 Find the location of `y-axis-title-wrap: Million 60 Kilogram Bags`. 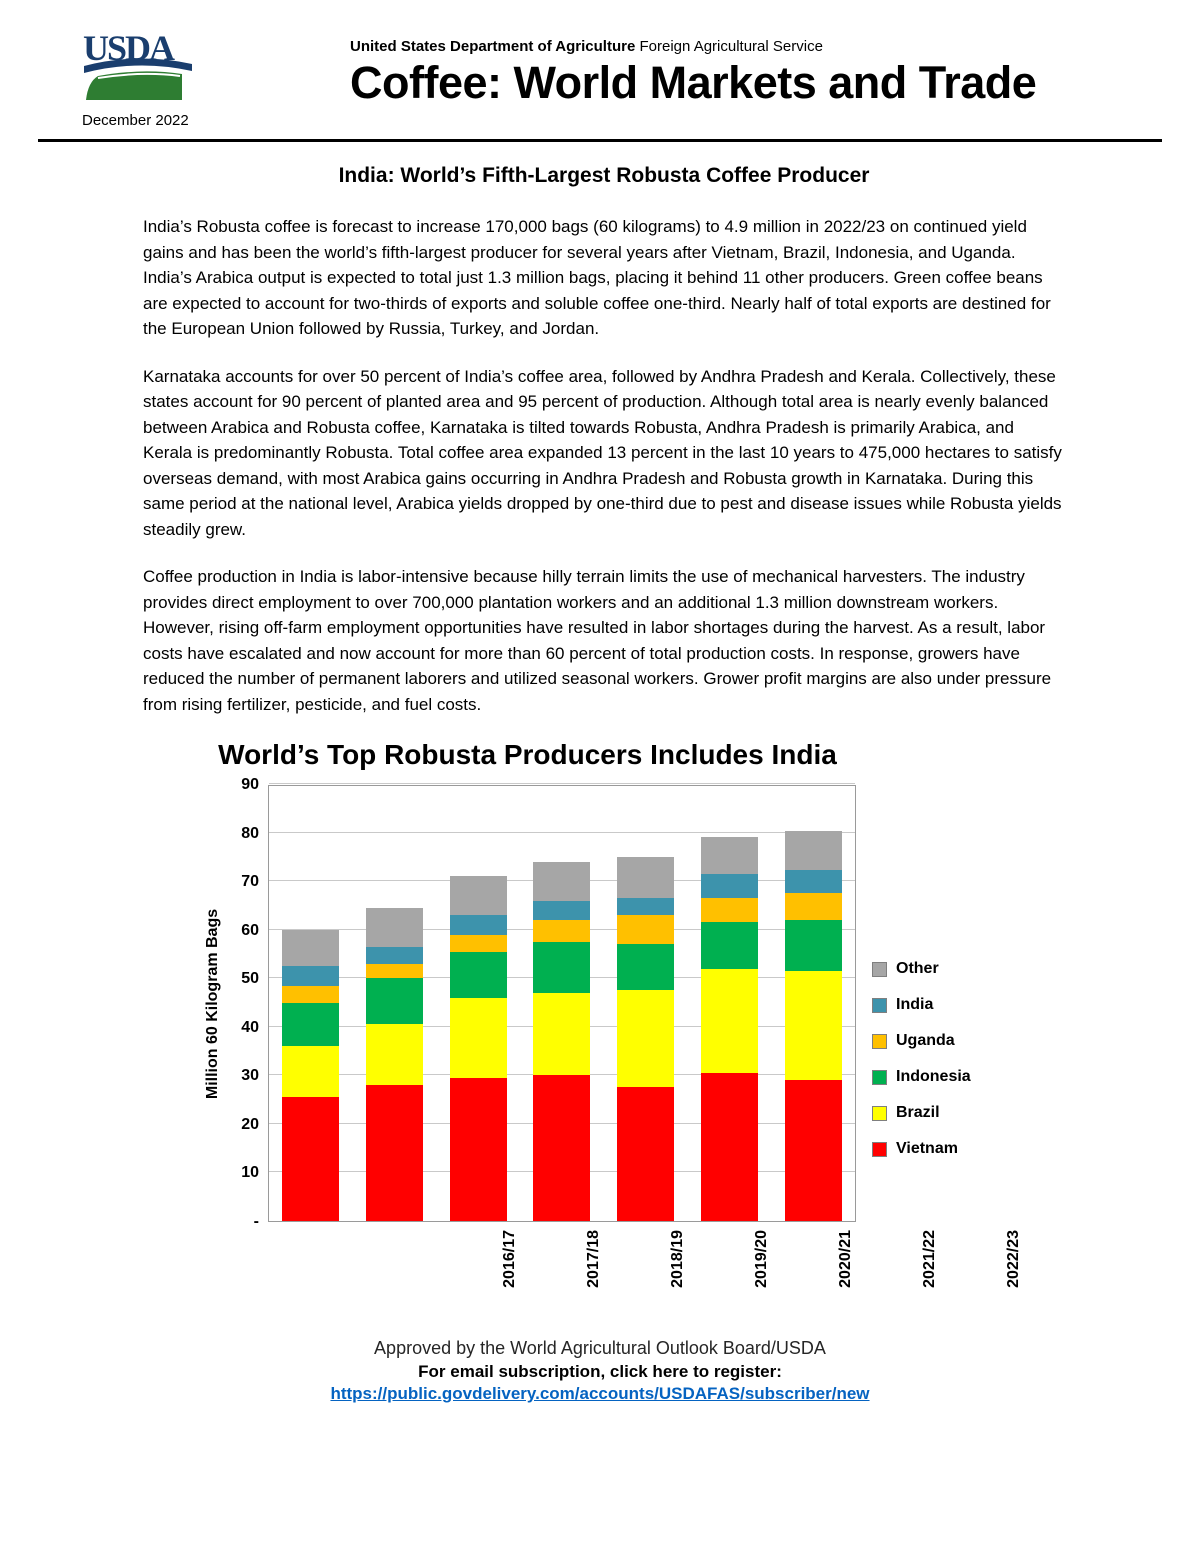

y-axis-title-wrap: Million 60 Kilogram Bags is located at coordinates (213, 1003).